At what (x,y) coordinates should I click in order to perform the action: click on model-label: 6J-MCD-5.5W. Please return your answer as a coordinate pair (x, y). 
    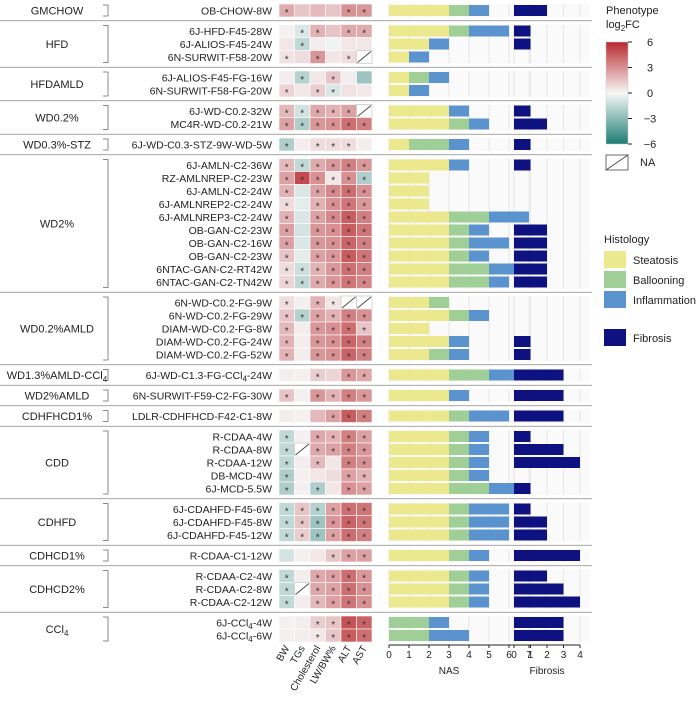
    Looking at the image, I should click on (238, 489).